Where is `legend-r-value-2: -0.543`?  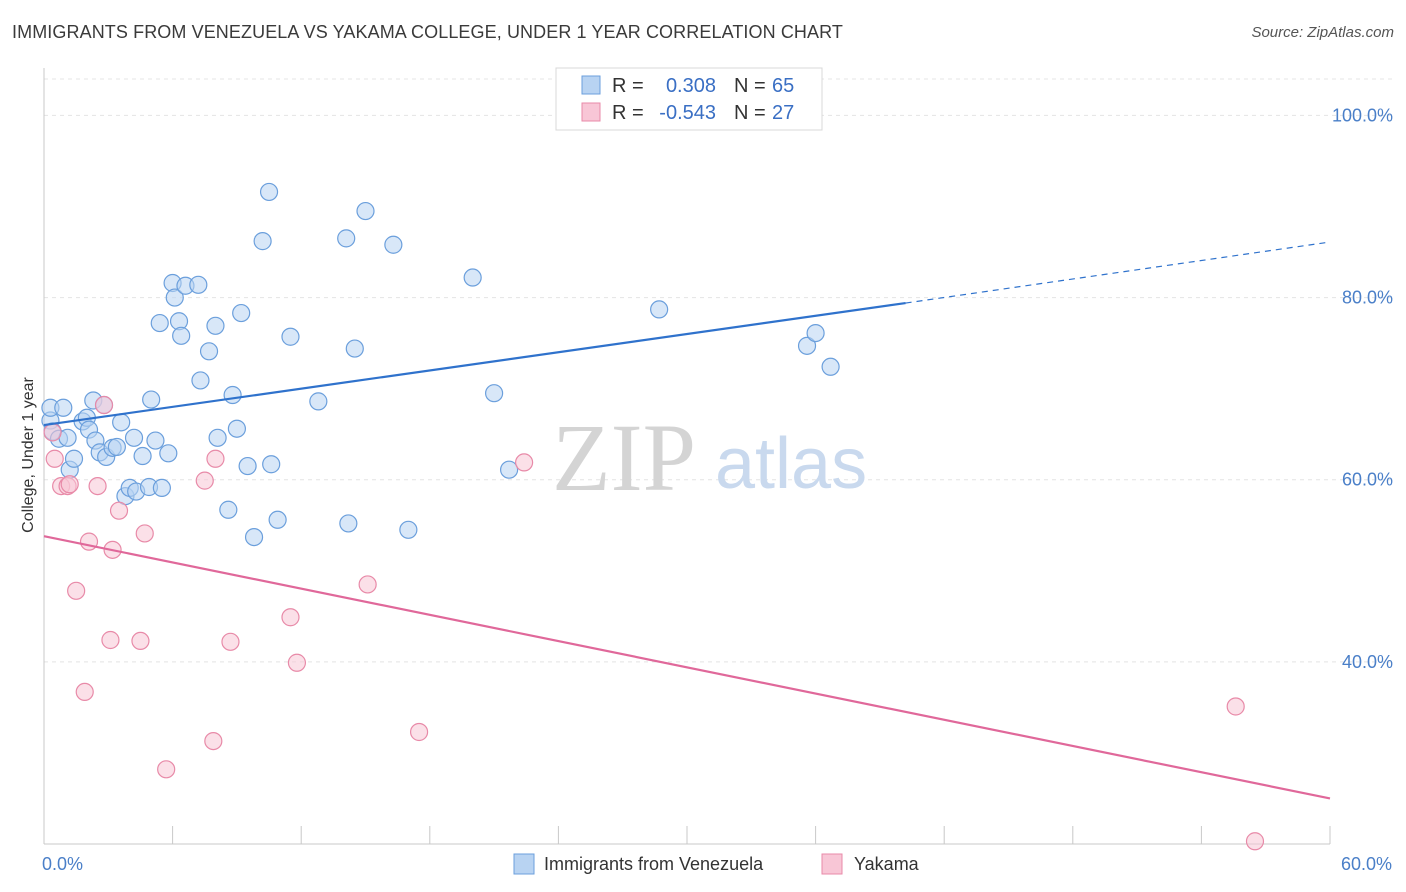
legend-r-value-2: -0.543 is located at coordinates (687, 113).